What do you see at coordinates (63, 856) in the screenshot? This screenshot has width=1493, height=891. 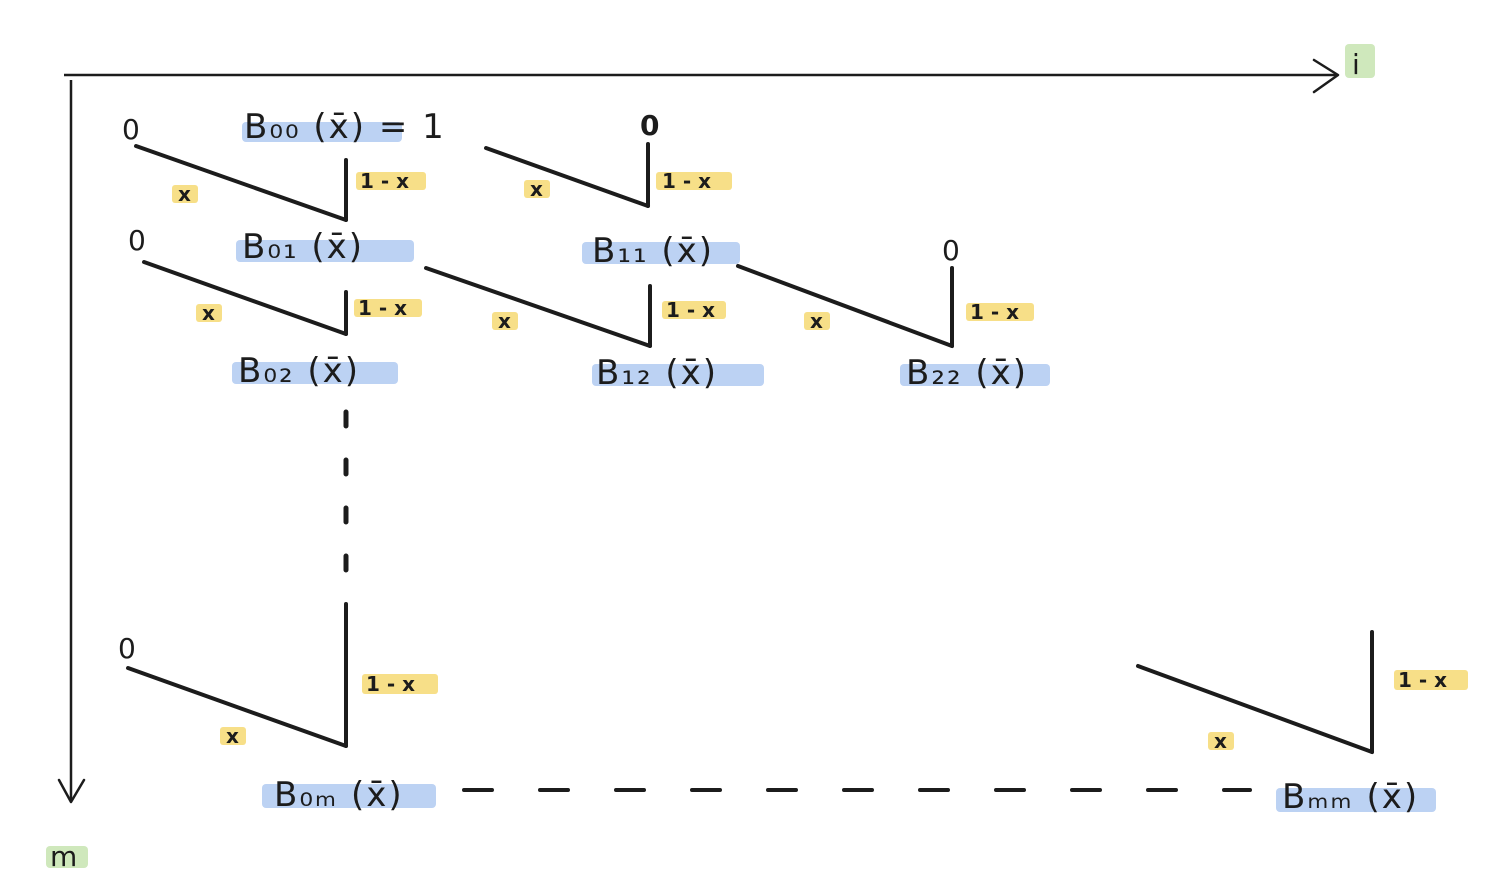 I see `axis-m-label: m` at bounding box center [63, 856].